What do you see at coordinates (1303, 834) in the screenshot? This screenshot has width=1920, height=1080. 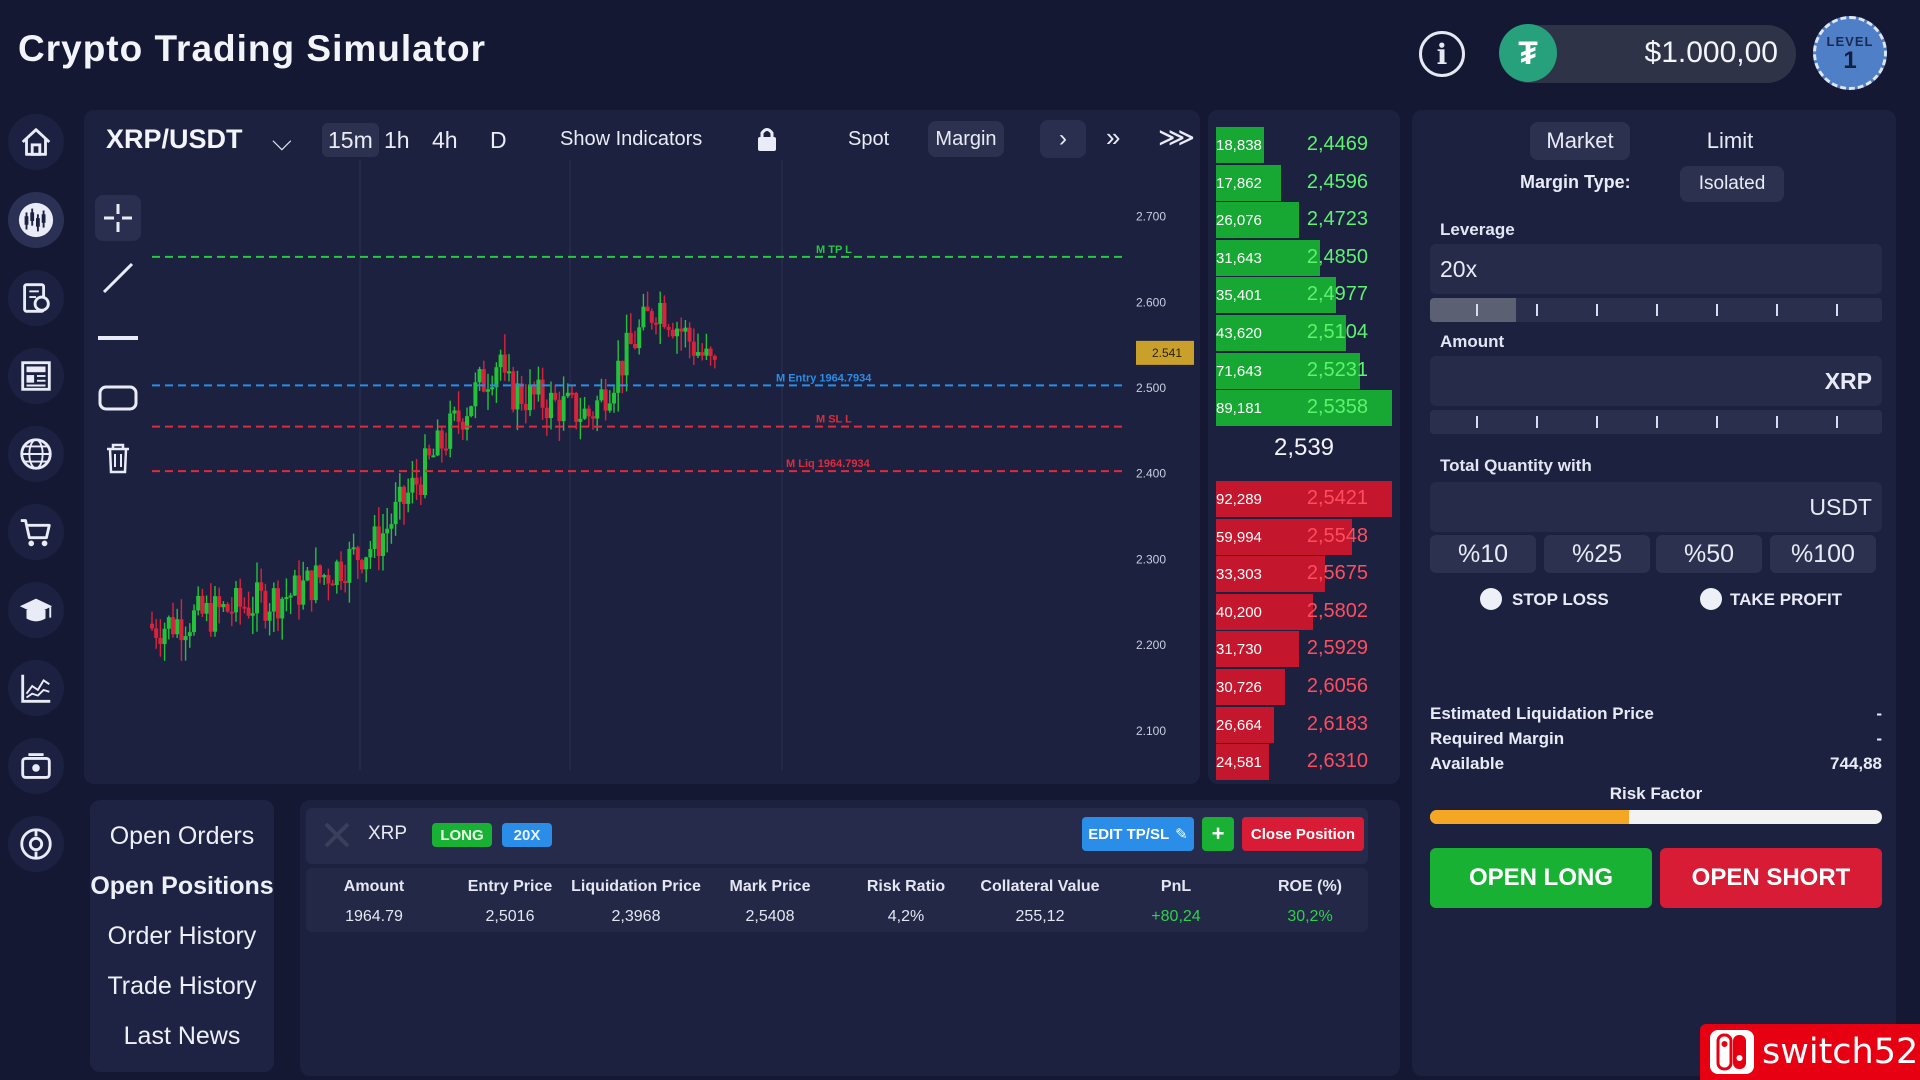 I see `close-position-button: Close Position` at bounding box center [1303, 834].